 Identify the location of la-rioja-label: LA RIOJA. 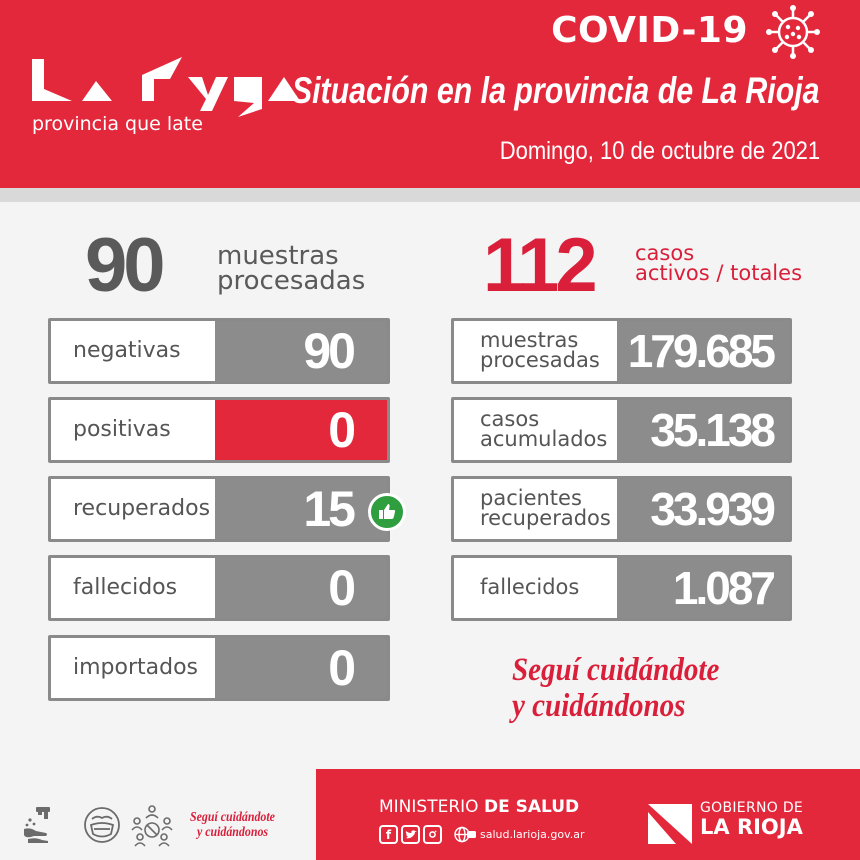
(751, 827).